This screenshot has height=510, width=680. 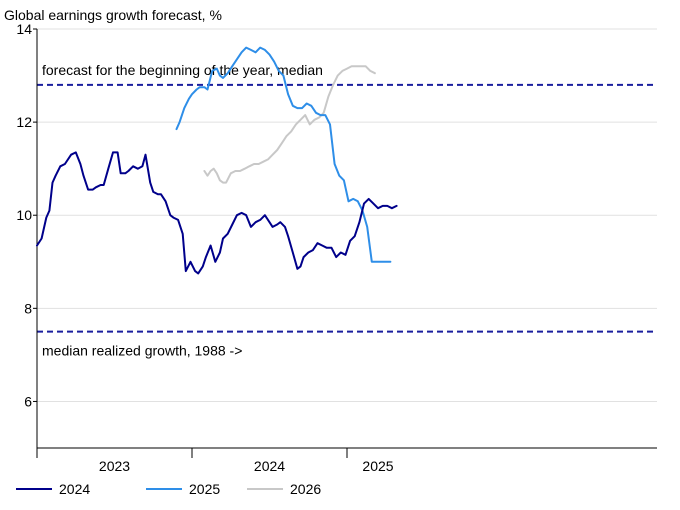 What do you see at coordinates (114, 466) in the screenshot?
I see `x-tick-label: 2023` at bounding box center [114, 466].